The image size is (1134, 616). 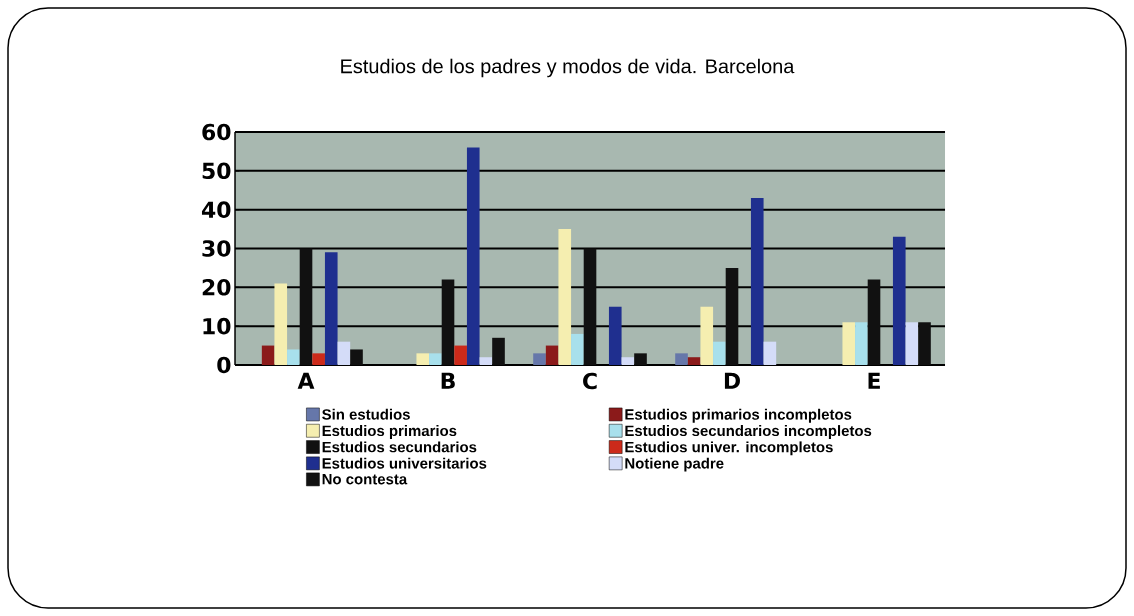 What do you see at coordinates (216, 287) in the screenshot?
I see `y-tick-label: 20` at bounding box center [216, 287].